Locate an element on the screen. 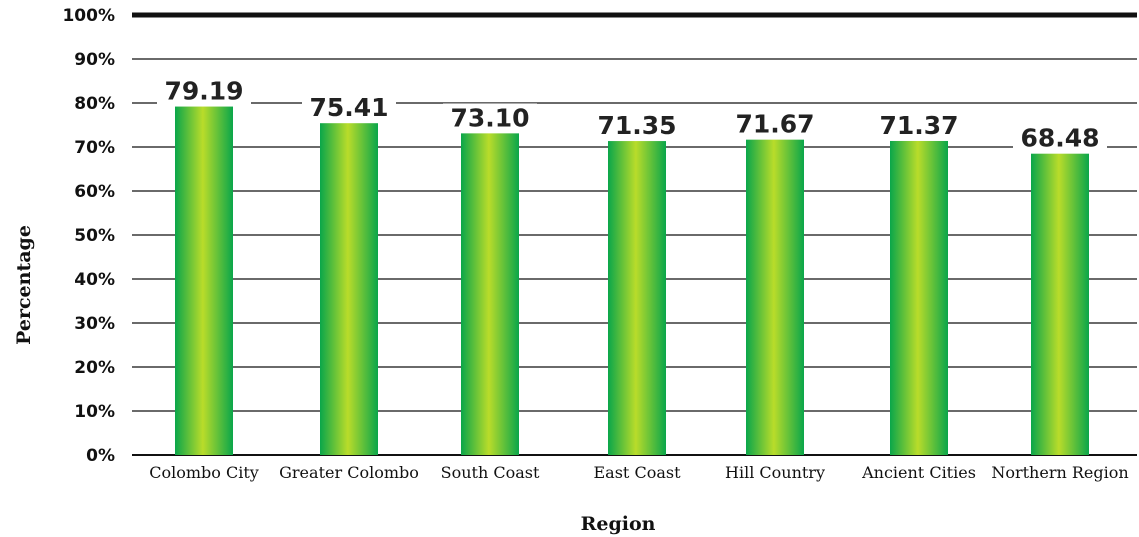 This screenshot has width=1139, height=537. y-tick-label: 30% is located at coordinates (94, 324).